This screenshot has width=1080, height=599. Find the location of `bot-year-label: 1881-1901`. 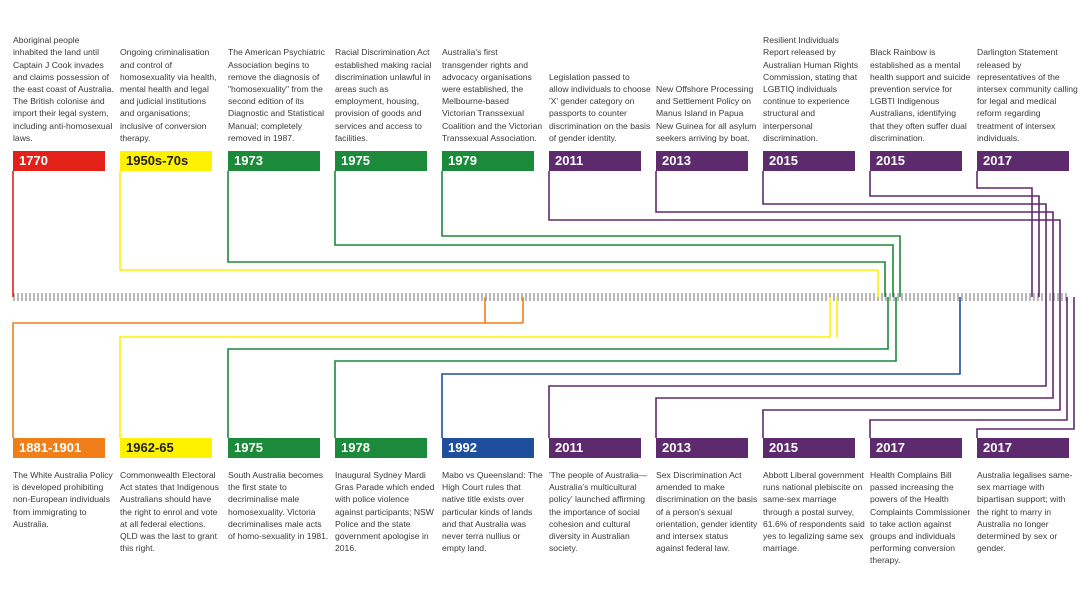

bot-year-label: 1881-1901 is located at coordinates (59, 448).